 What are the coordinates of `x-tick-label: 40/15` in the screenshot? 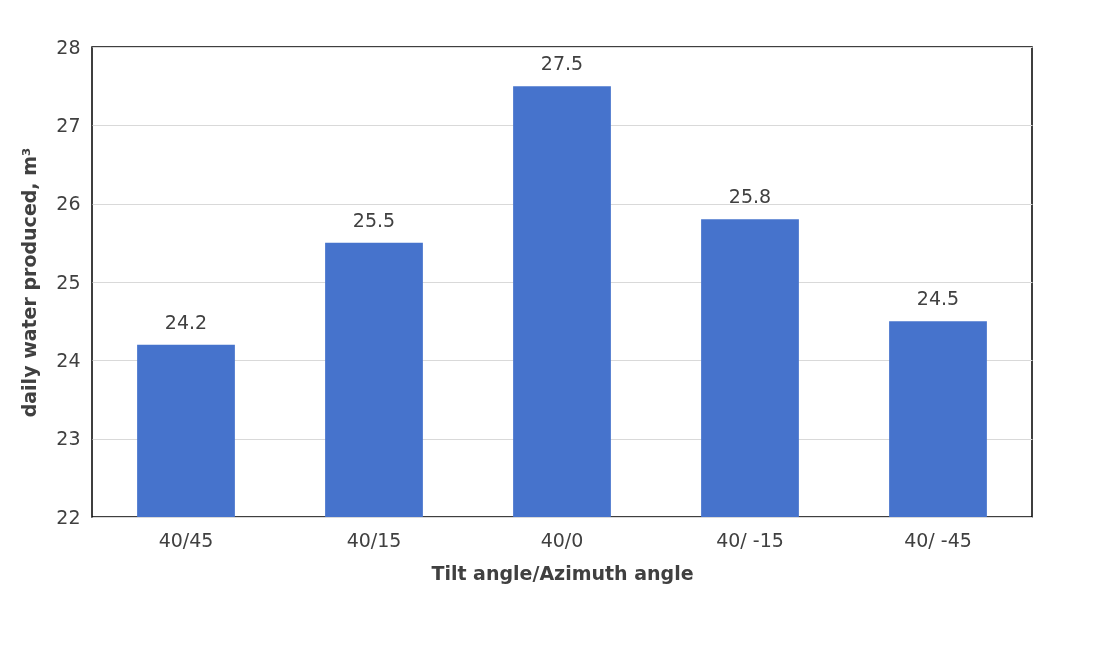 It's located at (374, 539).